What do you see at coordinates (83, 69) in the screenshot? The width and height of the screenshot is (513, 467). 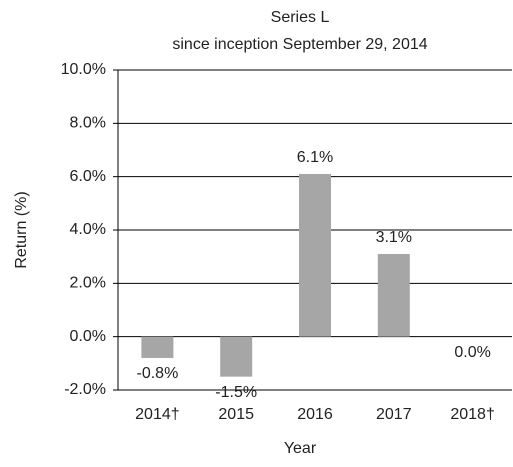 I see `y-tick-label: 10.0%` at bounding box center [83, 69].